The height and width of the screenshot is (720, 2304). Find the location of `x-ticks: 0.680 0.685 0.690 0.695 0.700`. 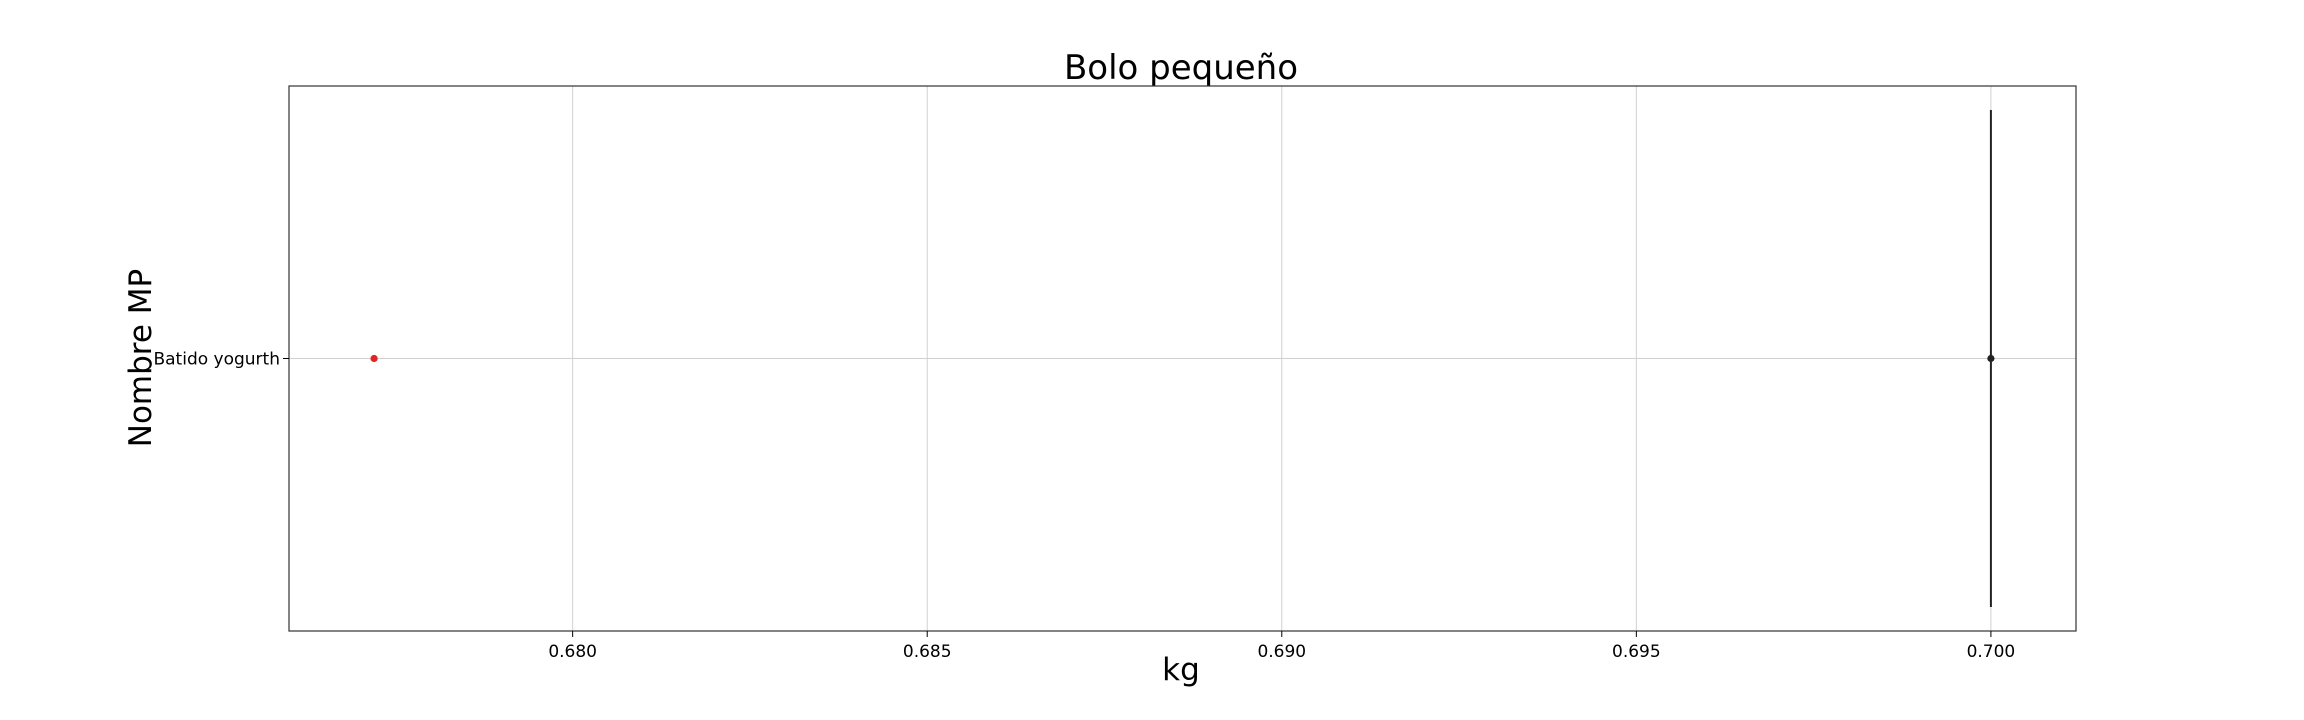

x-ticks: 0.680 0.685 0.690 0.695 0.700 is located at coordinates (1281, 646).